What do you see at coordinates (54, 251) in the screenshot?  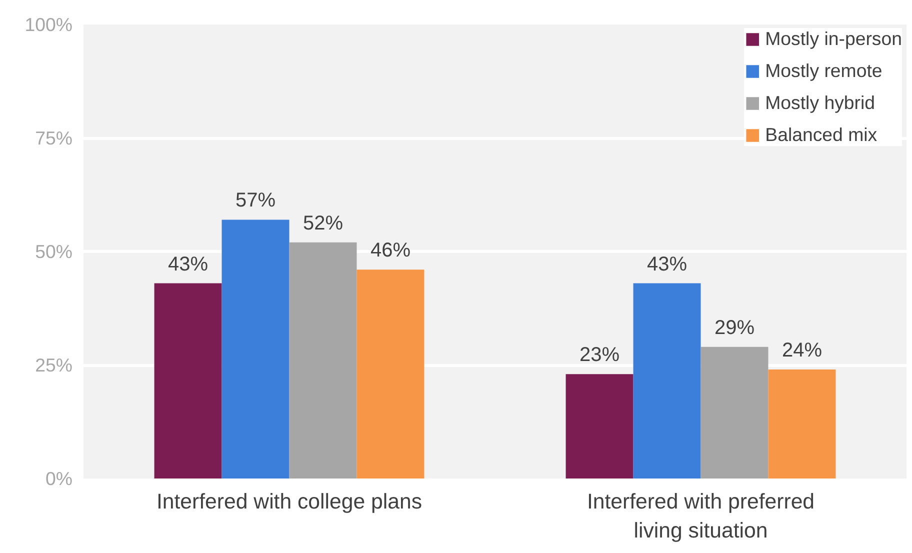 I see `y-tick-label: 50%` at bounding box center [54, 251].